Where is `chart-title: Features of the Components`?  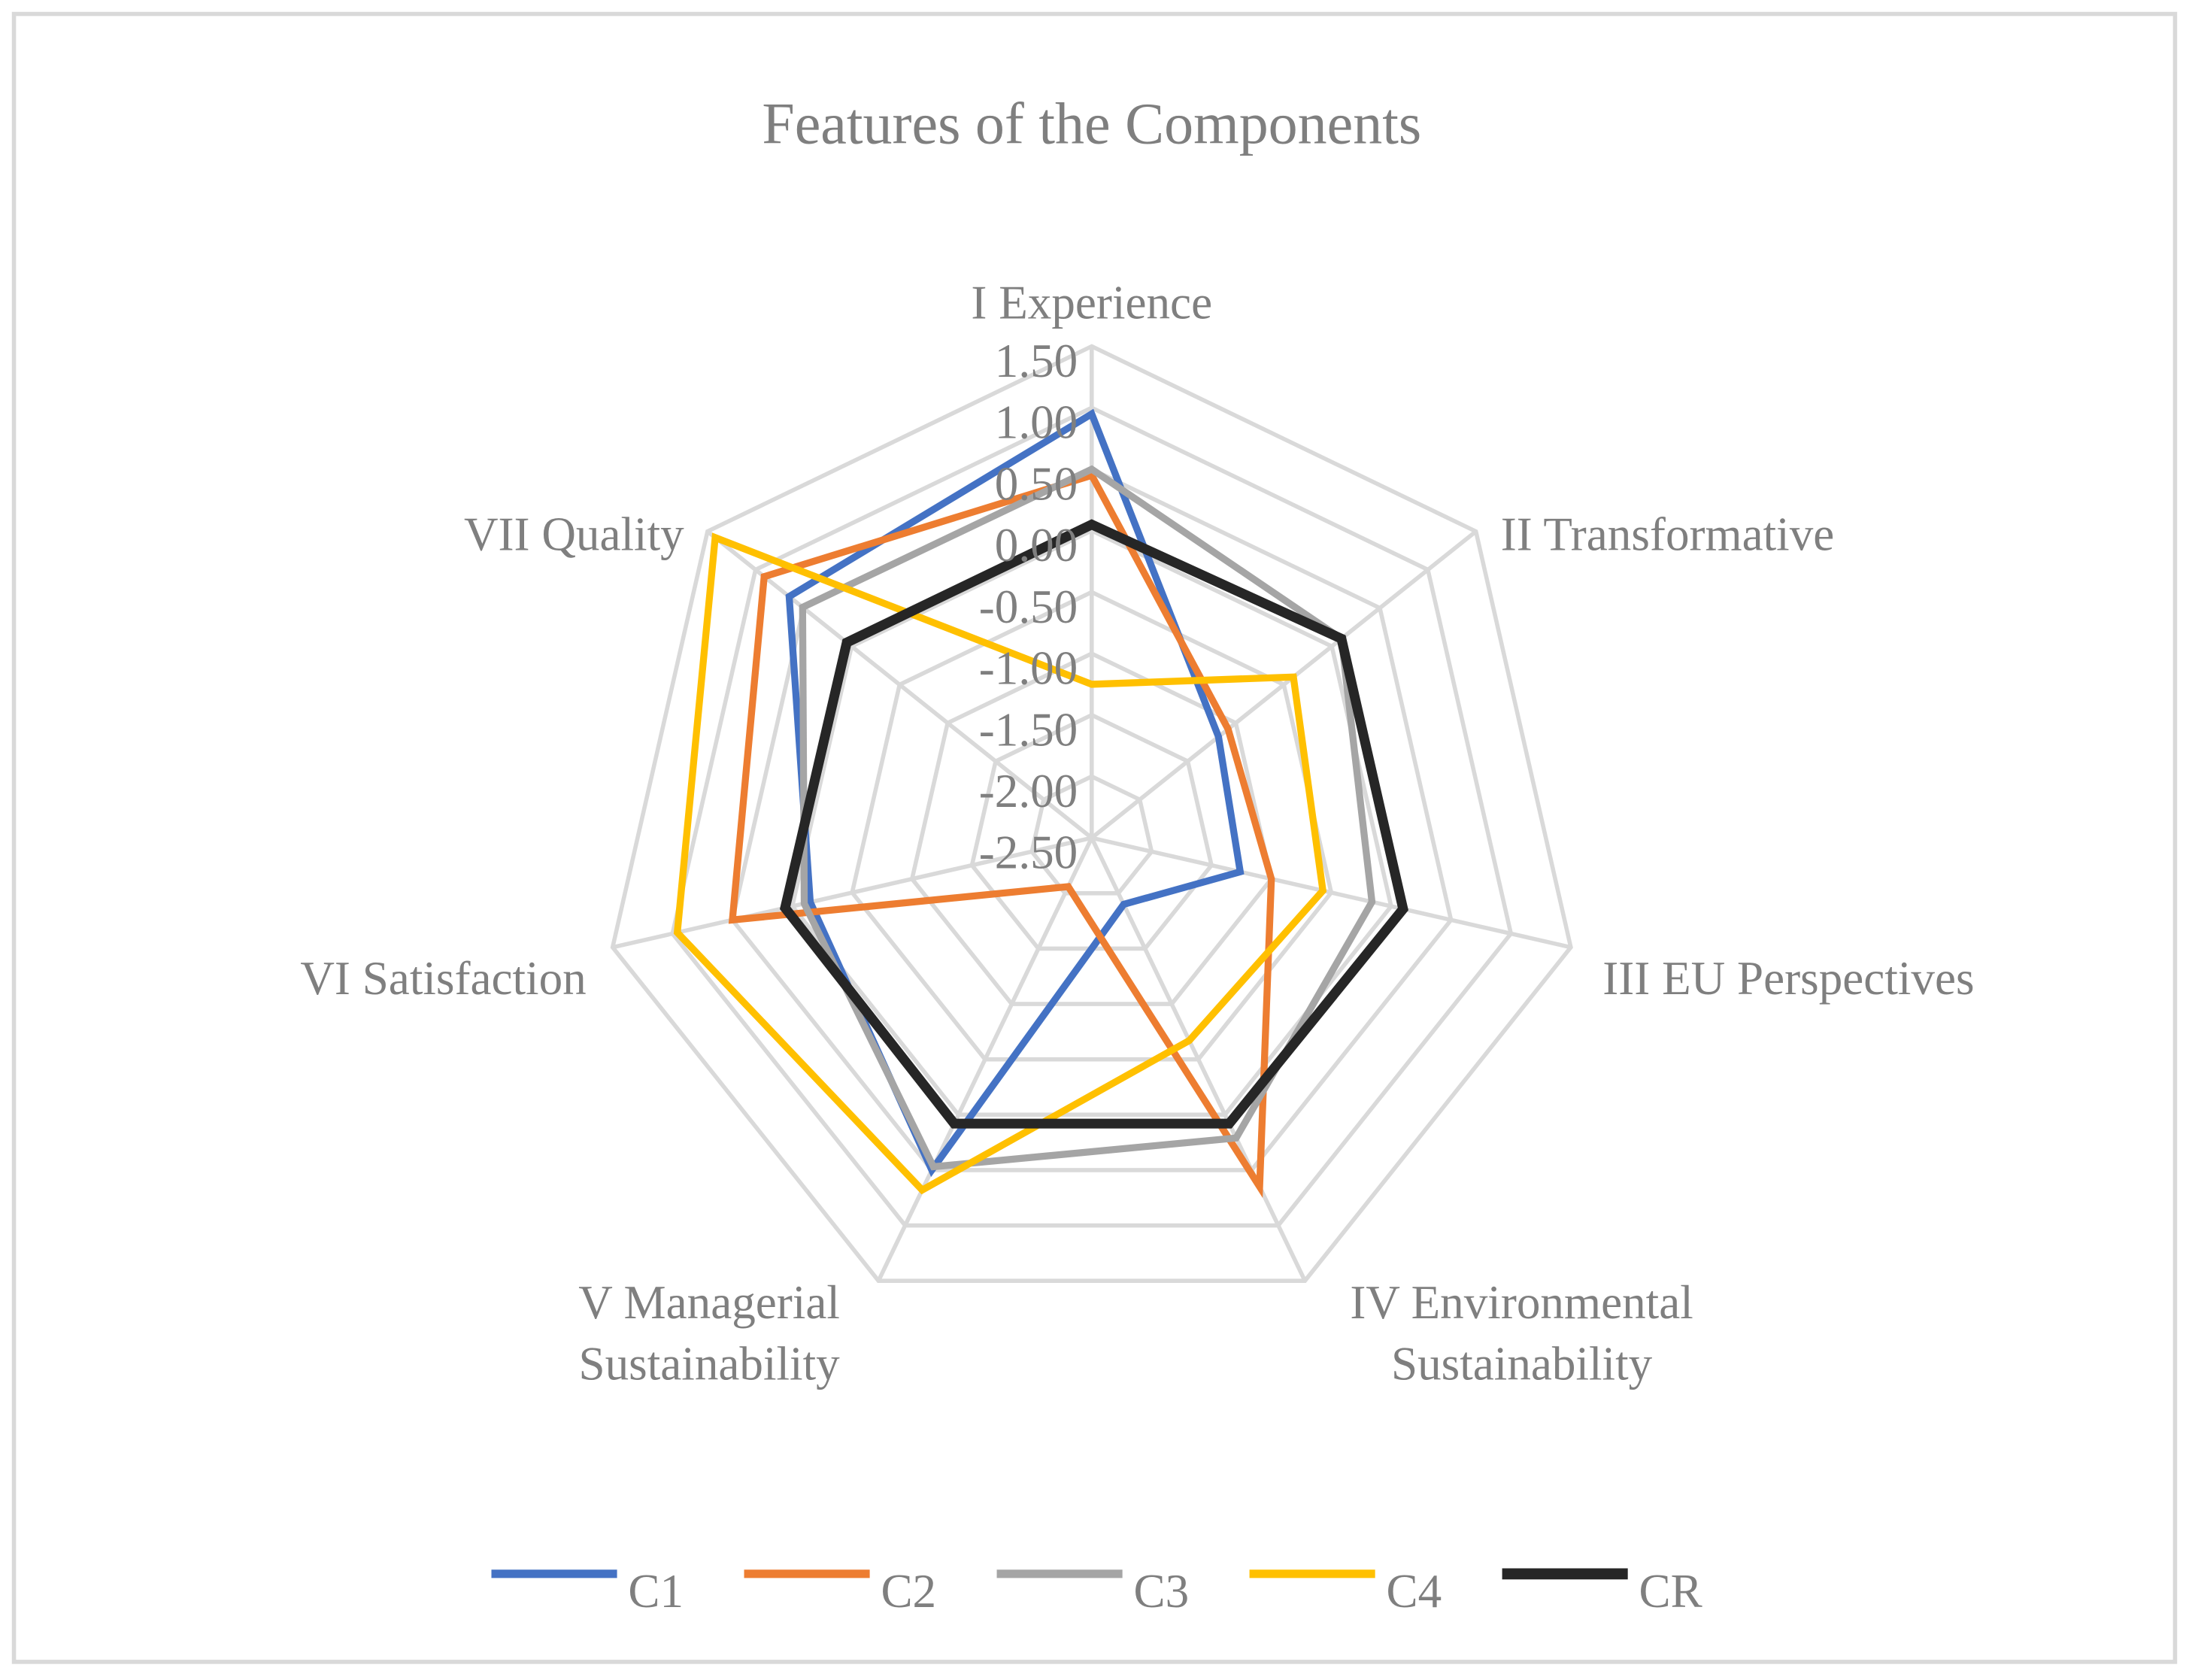
chart-title: Features of the Components is located at coordinates (1091, 124).